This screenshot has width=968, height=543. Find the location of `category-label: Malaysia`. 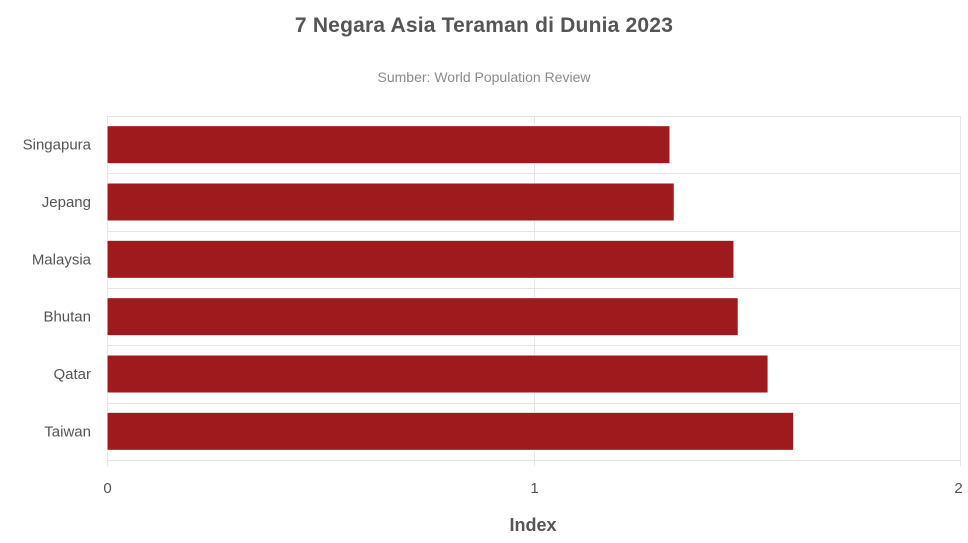

category-label: Malaysia is located at coordinates (62, 259).